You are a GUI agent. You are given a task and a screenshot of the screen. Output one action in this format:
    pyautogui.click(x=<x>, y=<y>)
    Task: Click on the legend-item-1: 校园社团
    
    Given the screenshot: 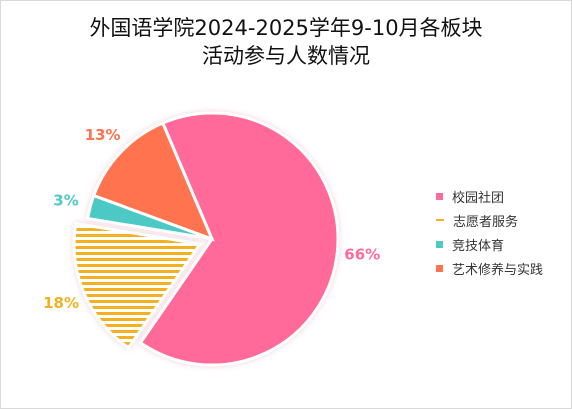 What is the action you would take?
    pyautogui.click(x=489, y=196)
    